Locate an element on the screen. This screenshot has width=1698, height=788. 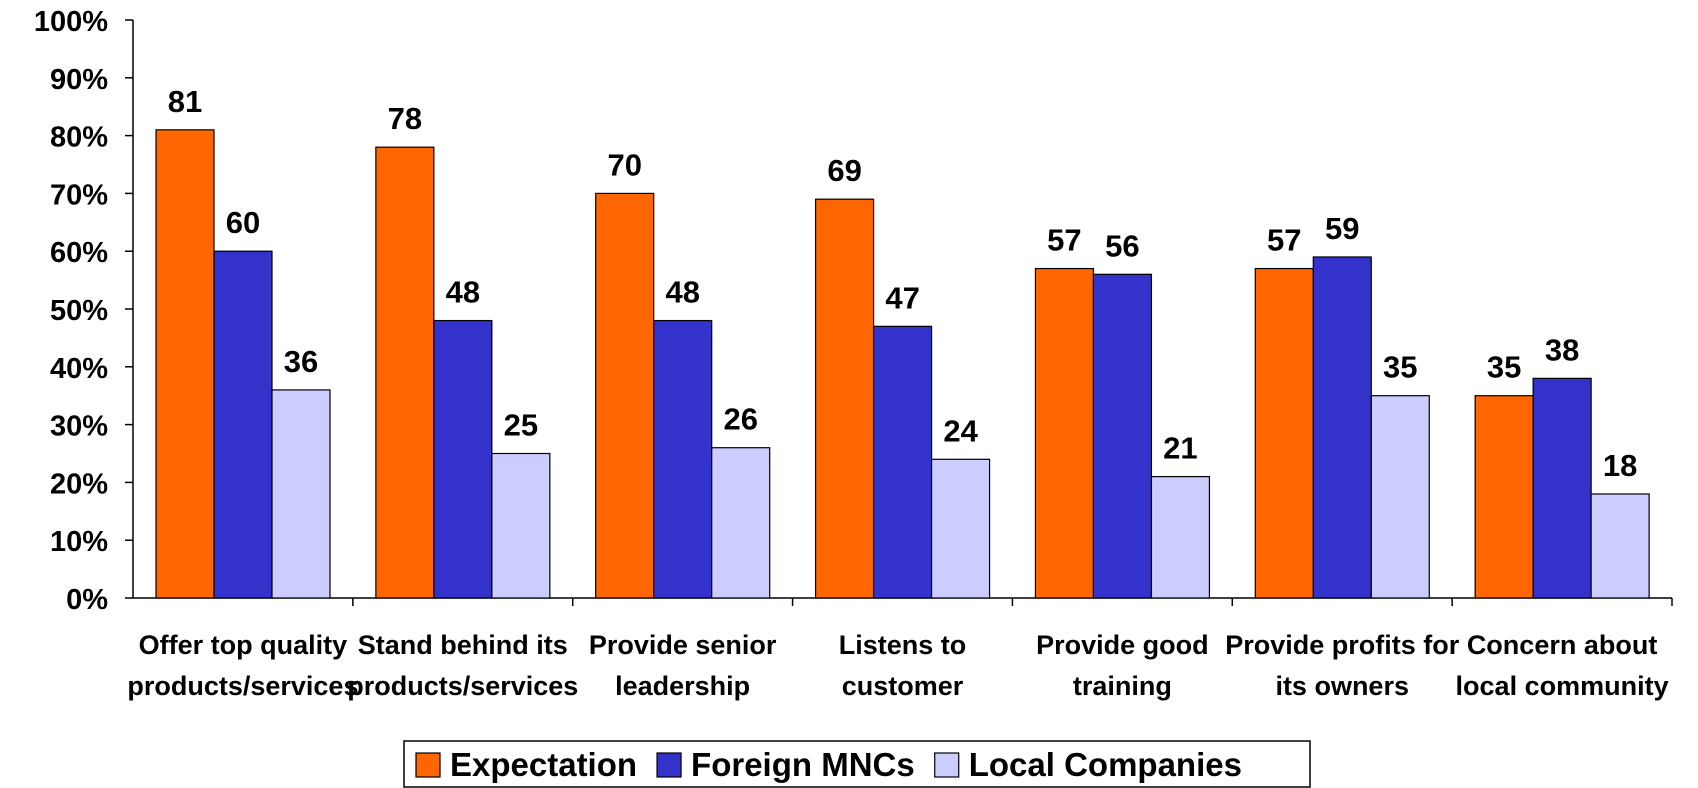
y-tick-label: 70% is located at coordinates (79, 195).